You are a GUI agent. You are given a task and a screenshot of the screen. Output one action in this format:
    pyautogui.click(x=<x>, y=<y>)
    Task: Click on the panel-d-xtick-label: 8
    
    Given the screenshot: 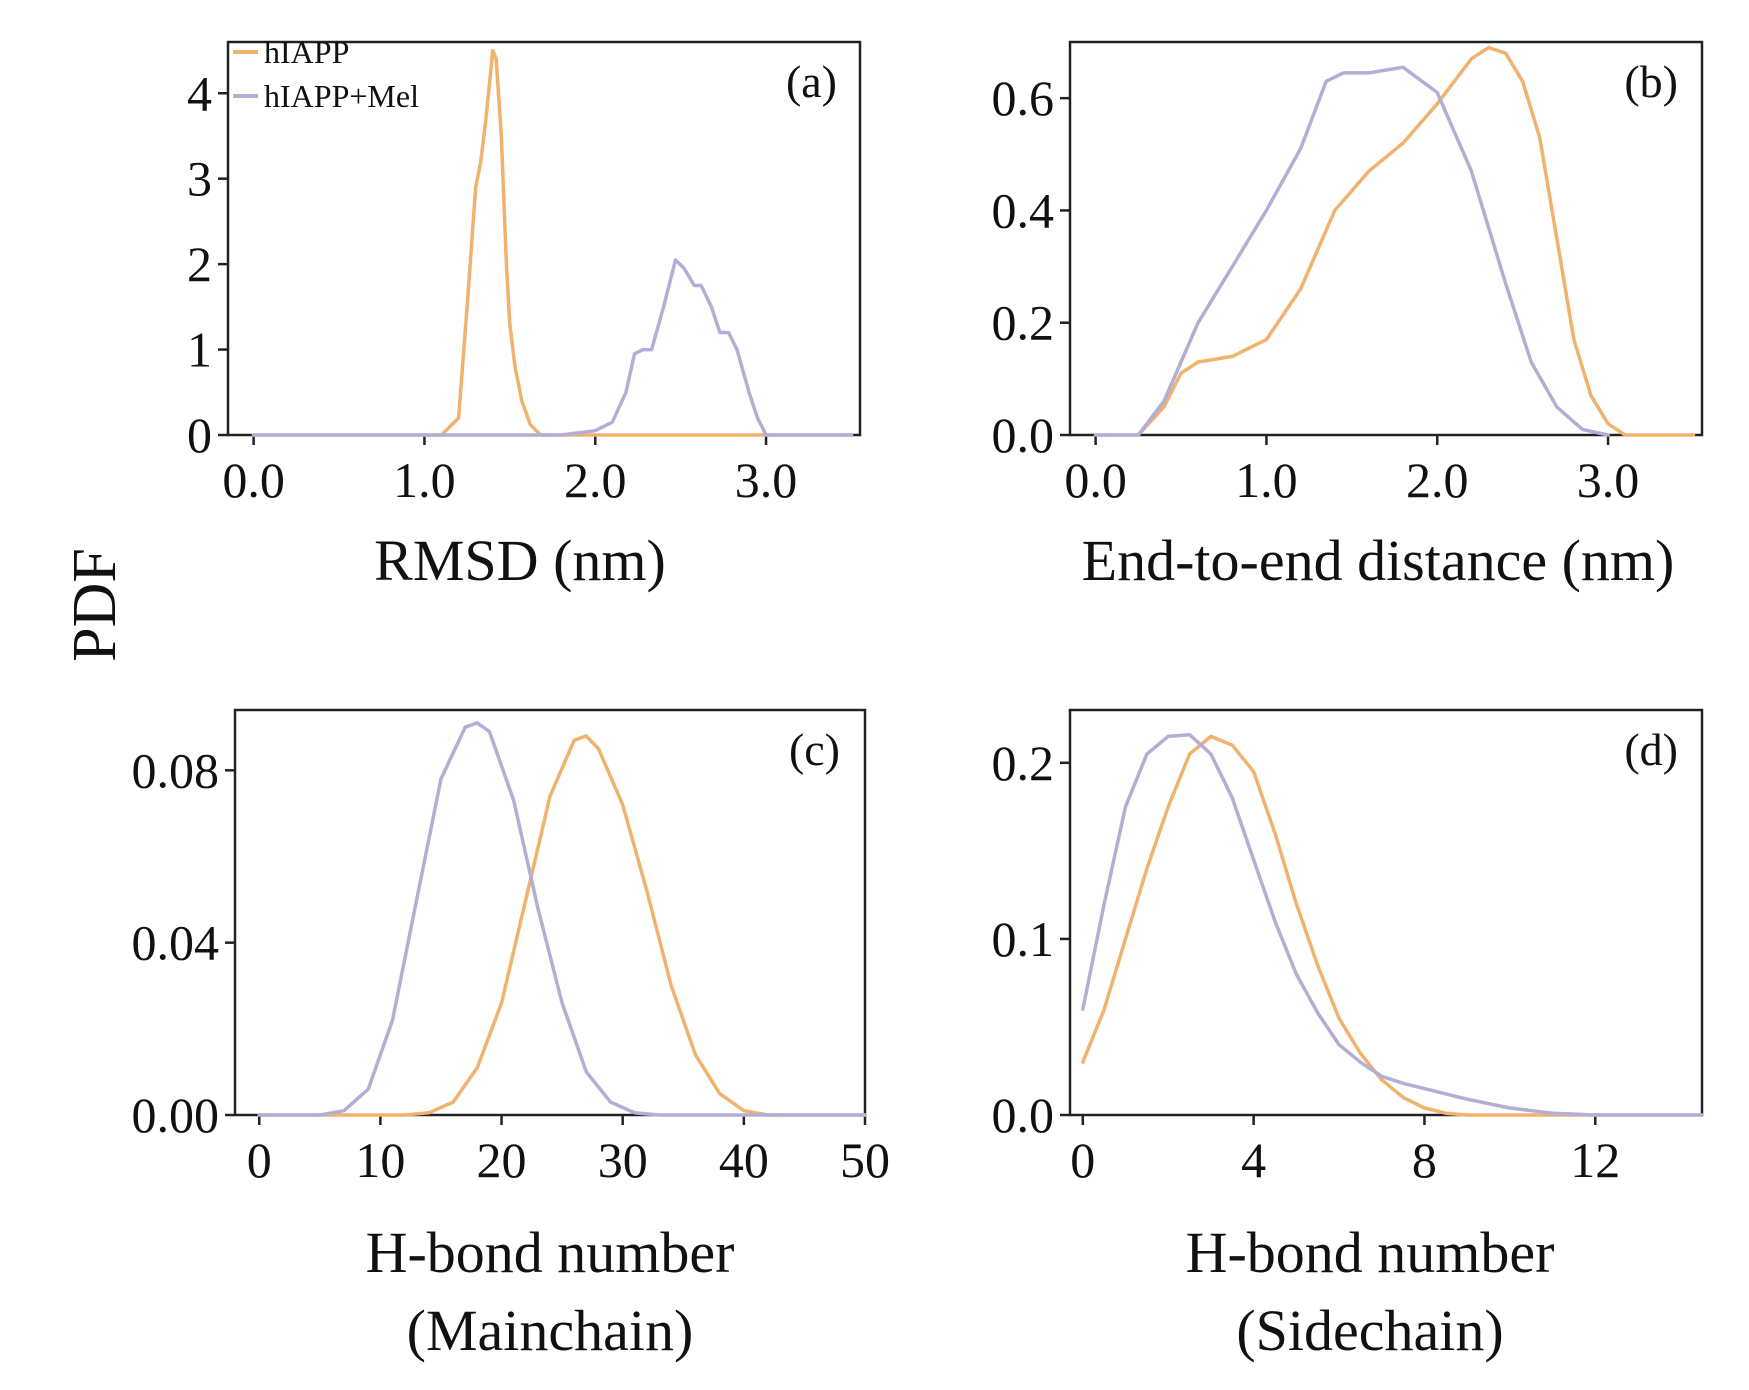 What is the action you would take?
    pyautogui.click(x=1424, y=1160)
    